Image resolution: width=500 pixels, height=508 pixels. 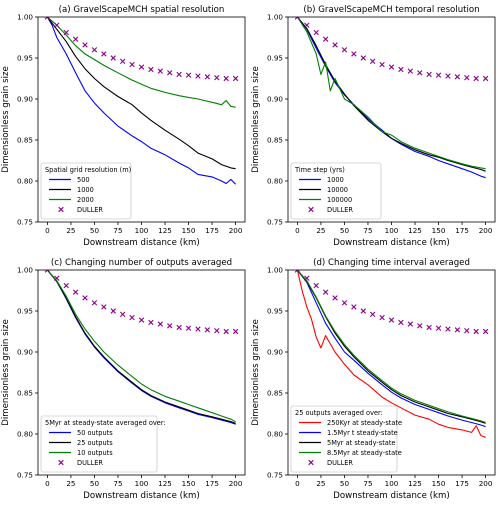 I want to click on legend-entry: 50 outputs, so click(x=95, y=433).